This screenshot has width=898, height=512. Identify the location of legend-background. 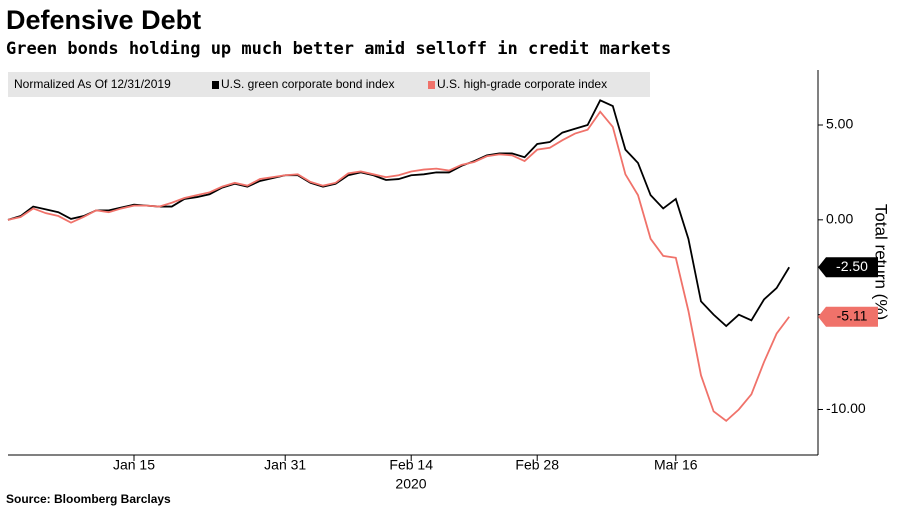
(329, 84).